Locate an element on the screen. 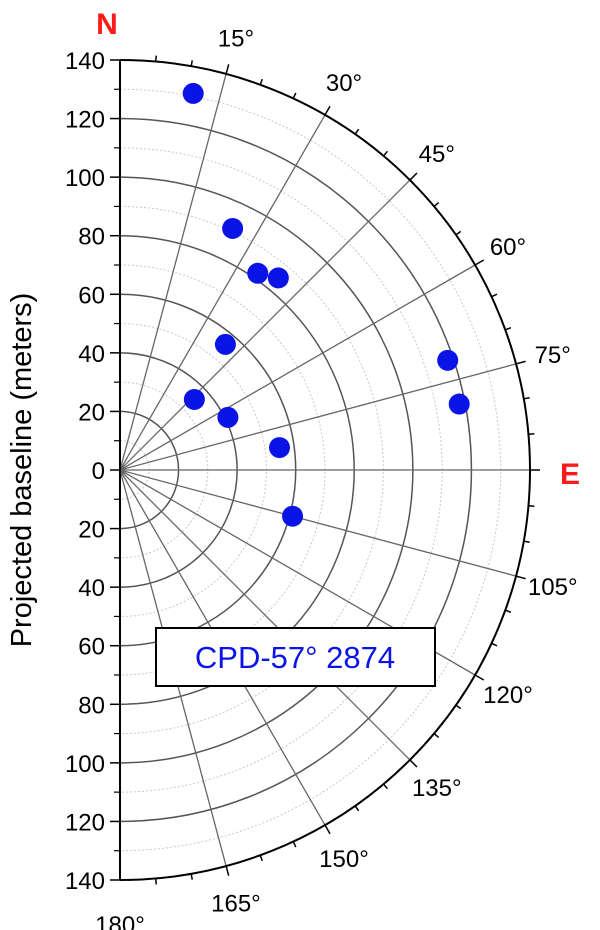 The image size is (600, 930). north-label: N is located at coordinates (107, 24).